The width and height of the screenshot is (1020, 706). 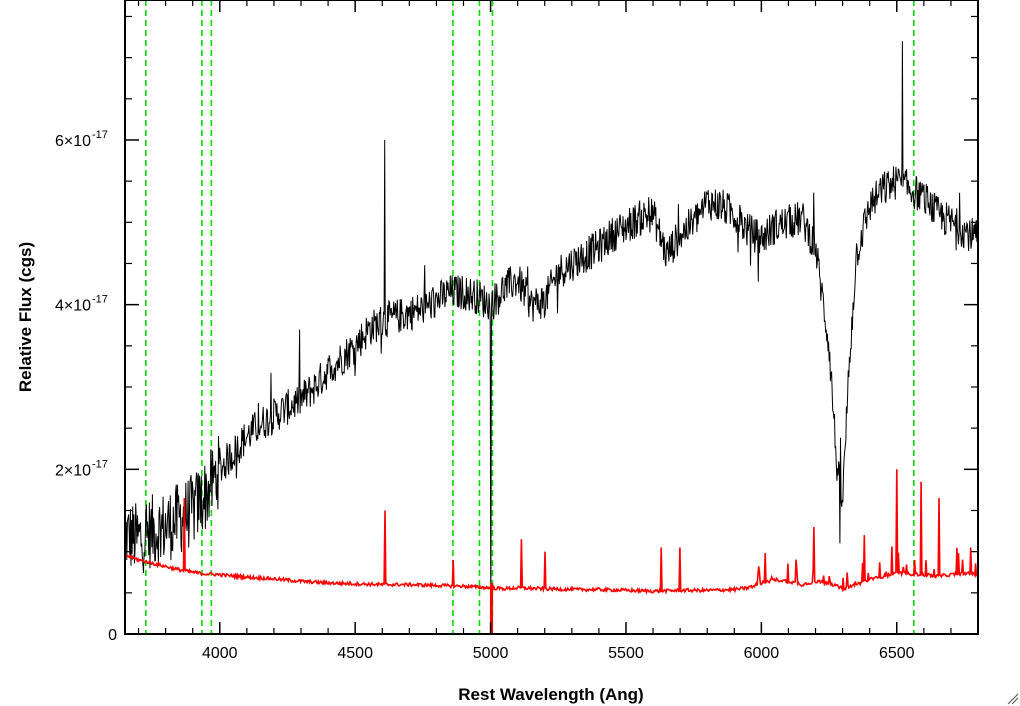 I want to click on y-tick-label: 0, so click(x=112, y=635).